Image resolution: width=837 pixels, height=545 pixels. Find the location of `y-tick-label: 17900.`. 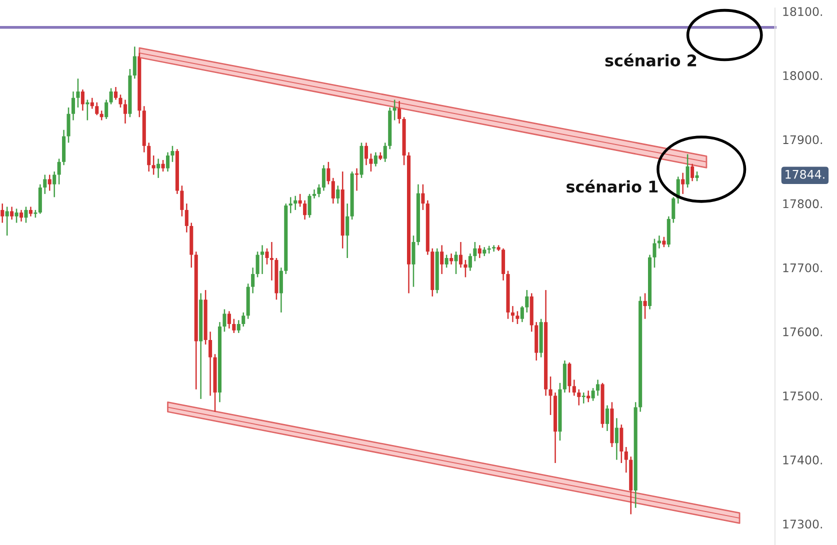

y-tick-label: 17900. is located at coordinates (802, 139).